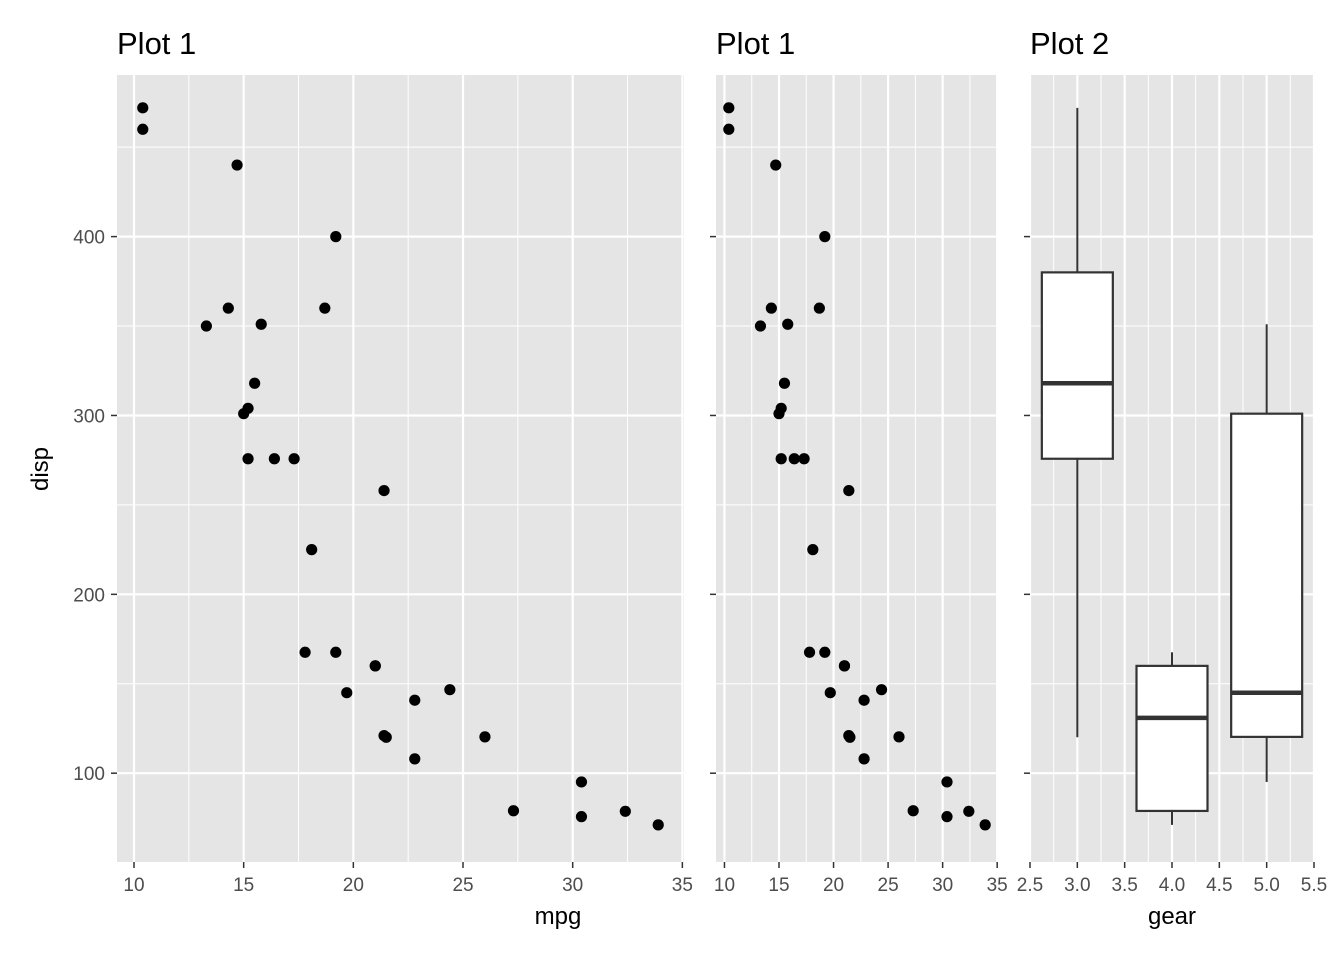 The image size is (1344, 960). Describe the element at coordinates (156, 43) in the screenshot. I see `panel1-title: Plot 1` at that location.